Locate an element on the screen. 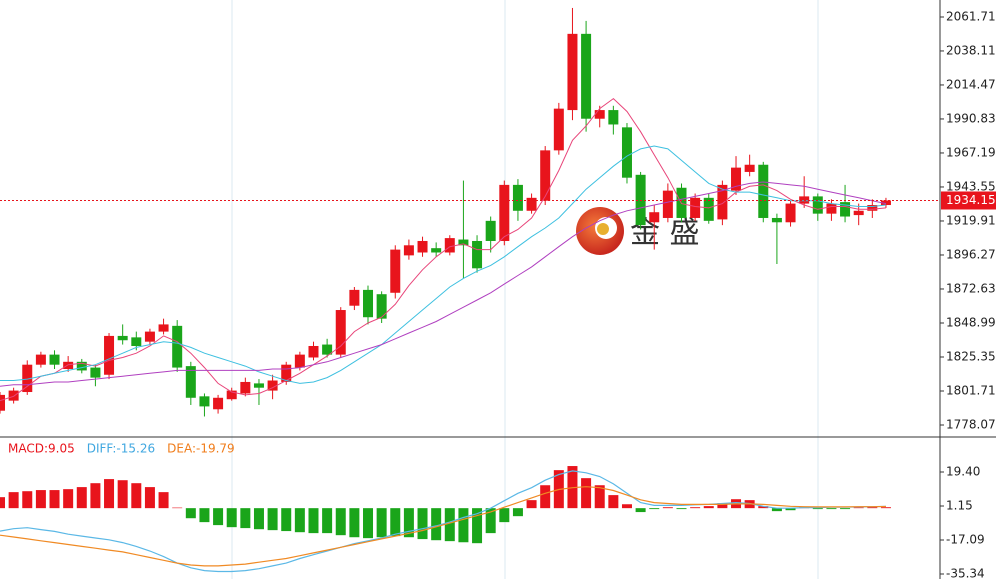 The height and width of the screenshot is (583, 996). y-tick-label: 2061.71 is located at coordinates (971, 17).